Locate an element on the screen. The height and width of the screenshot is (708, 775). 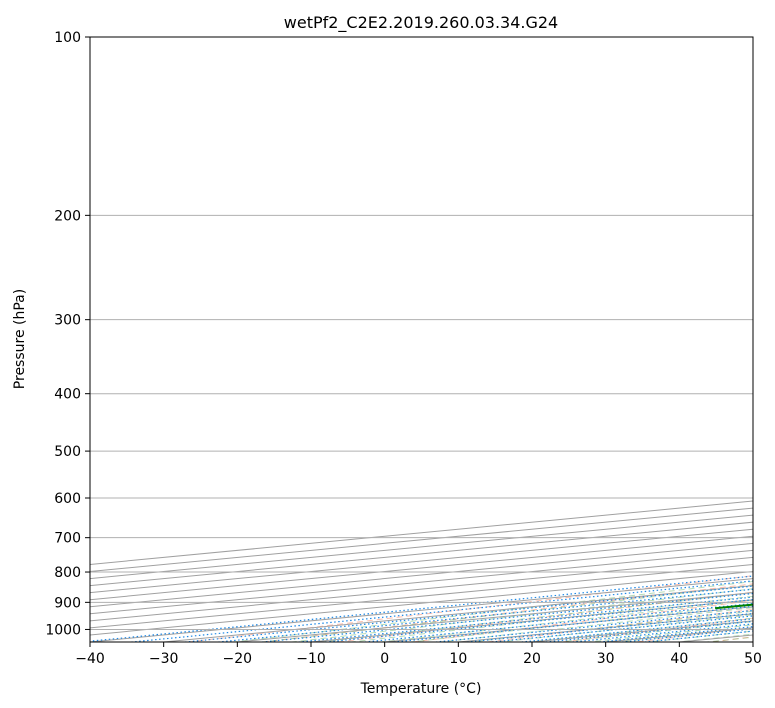
y-tick-label: 500 is located at coordinates (67, 452).